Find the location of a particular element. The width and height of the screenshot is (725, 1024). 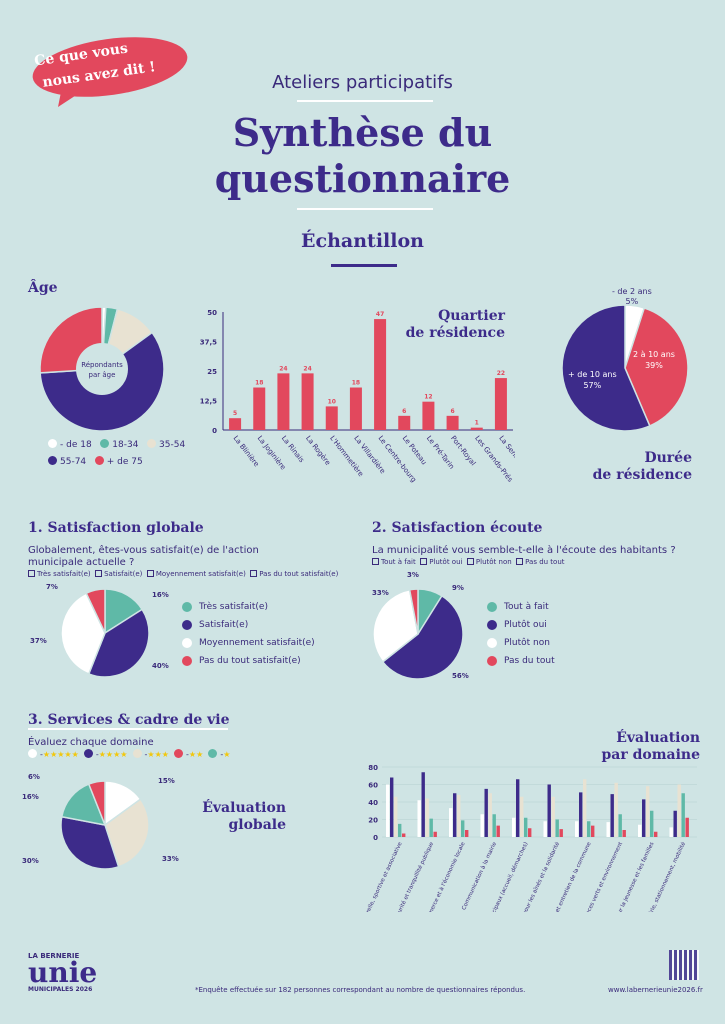

brand-bottom: MUNICIPALES 2026 is located at coordinates (60, 989).